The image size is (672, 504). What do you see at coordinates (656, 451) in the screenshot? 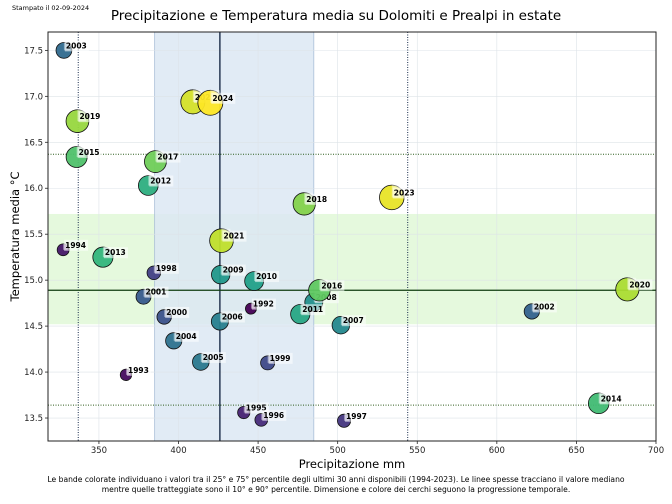
I see `x-tick-label: 700` at bounding box center [656, 451].